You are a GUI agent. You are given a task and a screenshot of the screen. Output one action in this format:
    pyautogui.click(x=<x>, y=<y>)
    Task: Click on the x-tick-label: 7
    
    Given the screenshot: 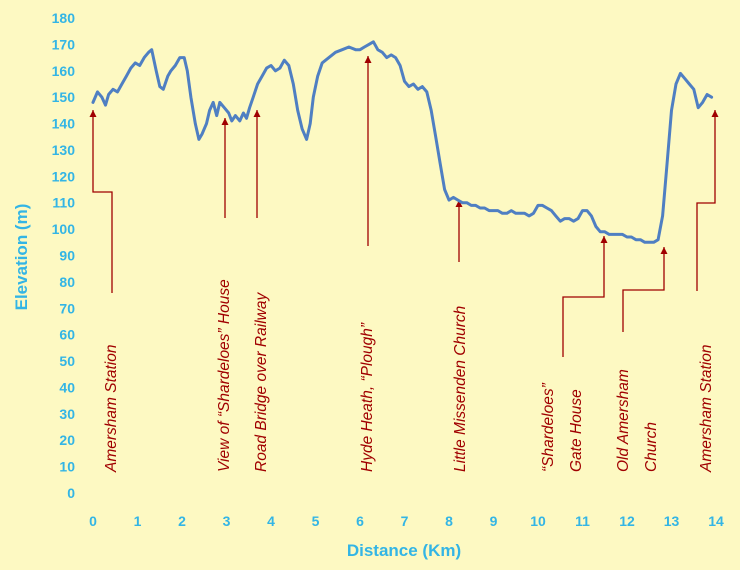 What is the action you would take?
    pyautogui.click(x=405, y=521)
    